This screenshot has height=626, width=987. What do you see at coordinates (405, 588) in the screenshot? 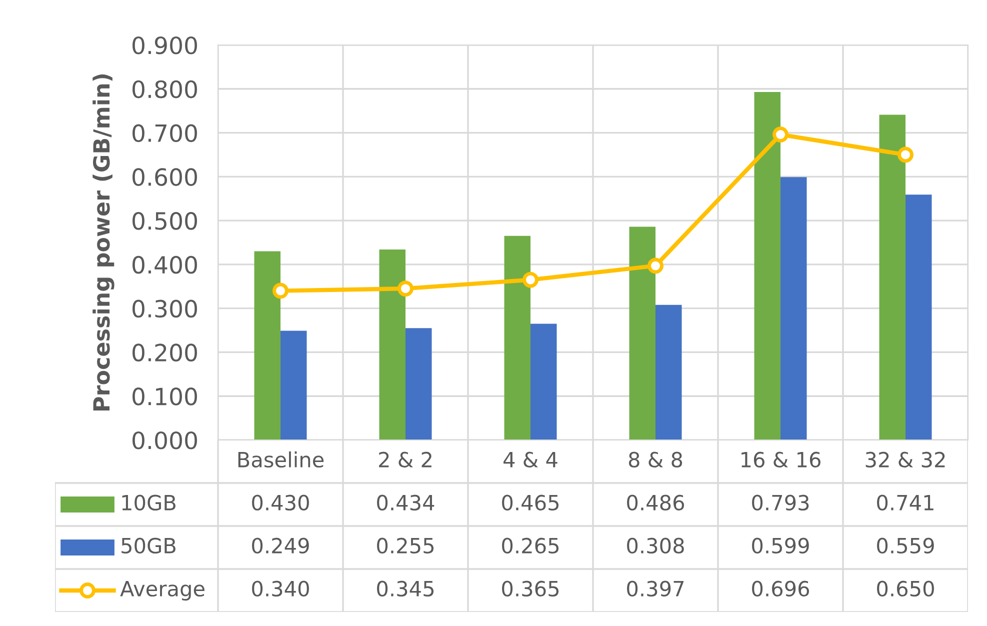
I see `data-label: 0.345` at bounding box center [405, 588].